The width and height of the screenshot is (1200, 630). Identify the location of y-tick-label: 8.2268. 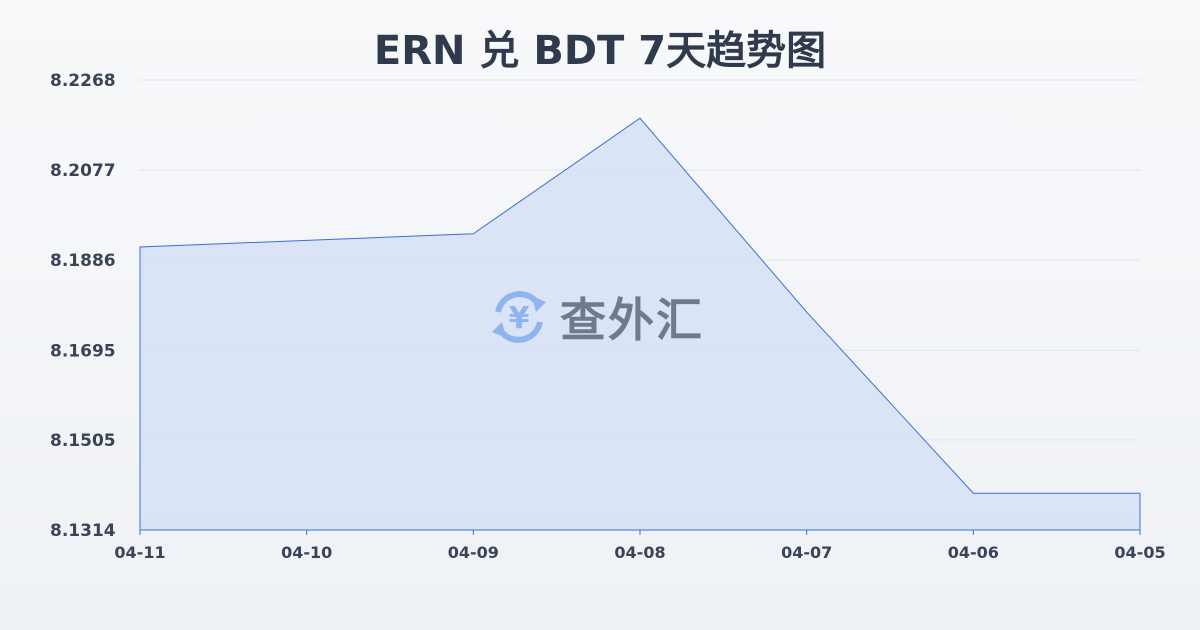
(83, 81).